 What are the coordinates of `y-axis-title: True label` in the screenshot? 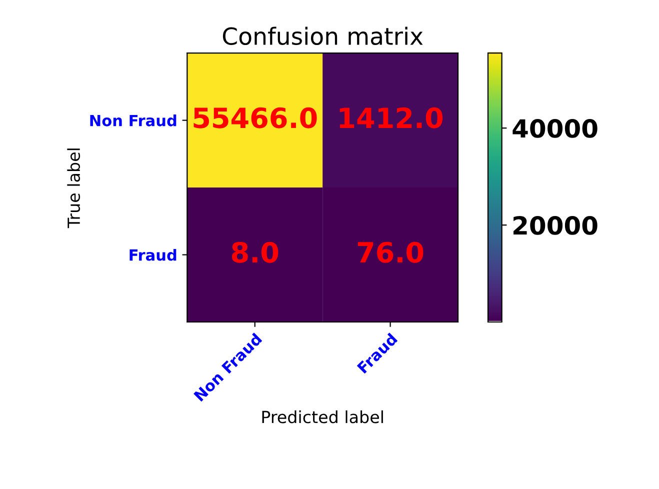 It's located at (73, 188).